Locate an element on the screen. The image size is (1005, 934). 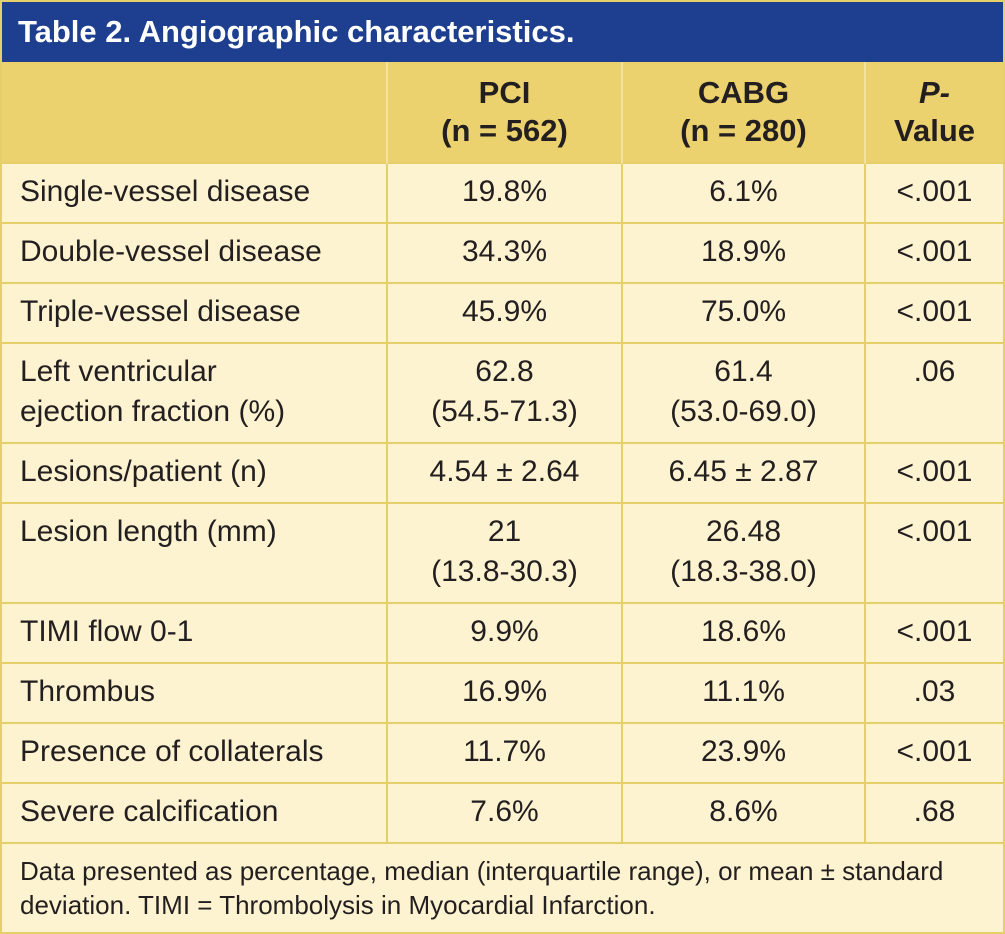
row-label: Single-vessel disease is located at coordinates (165, 191).